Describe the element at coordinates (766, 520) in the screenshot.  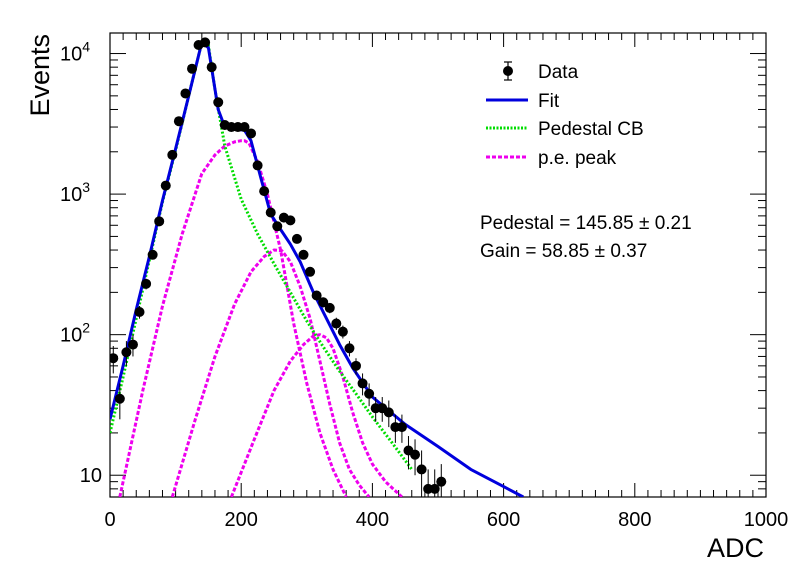
I see `x-tick-label: 1000` at that location.